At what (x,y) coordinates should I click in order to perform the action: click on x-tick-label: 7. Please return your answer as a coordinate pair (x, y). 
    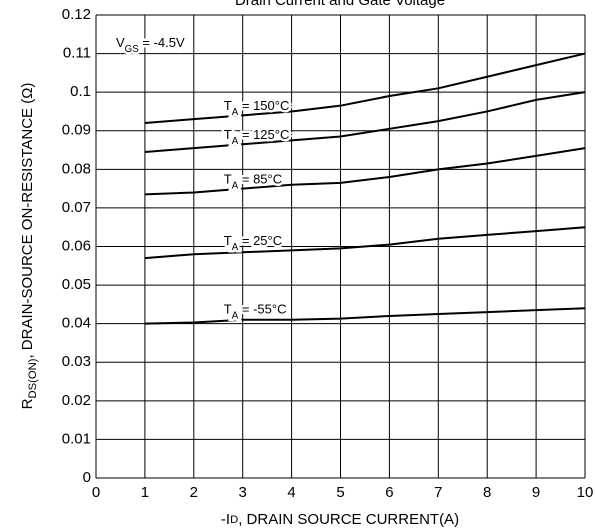
    Looking at the image, I should click on (438, 492).